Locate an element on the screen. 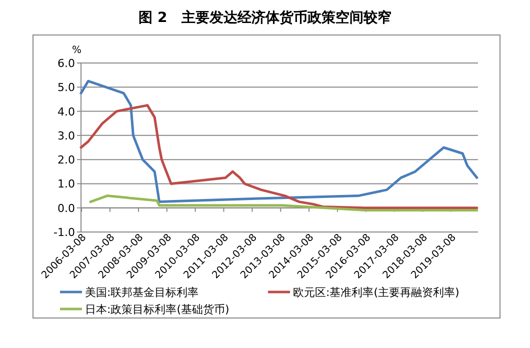 The height and width of the screenshot is (348, 530). y-tick-label: -1.0 is located at coordinates (64, 232).